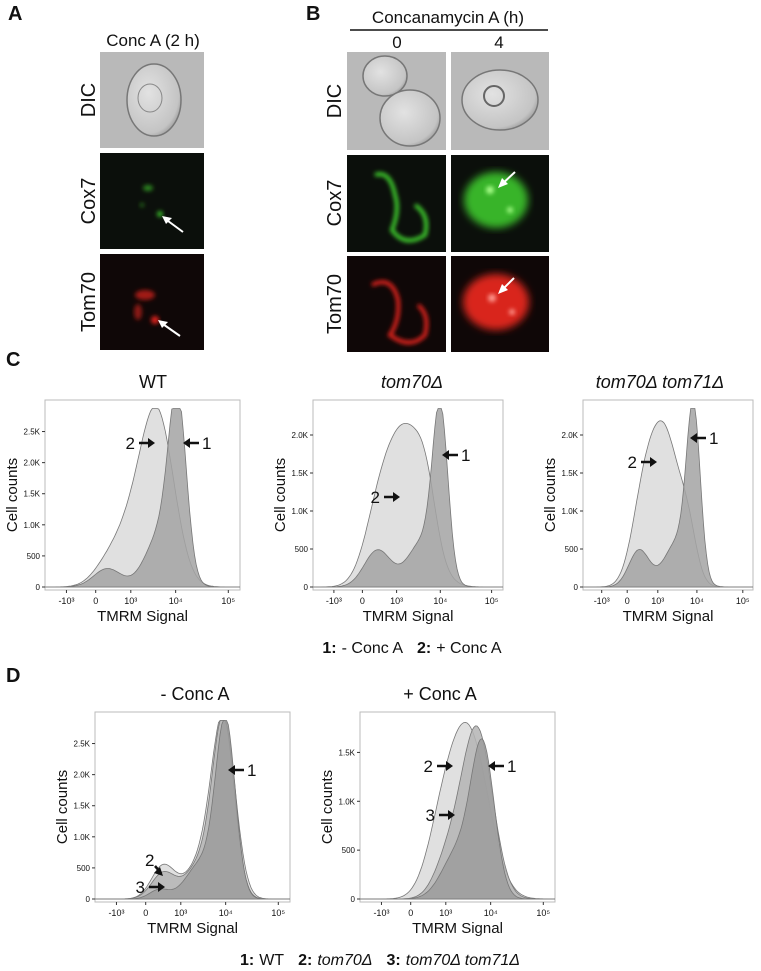 This screenshot has width=761, height=971. What do you see at coordinates (498, 42) in the screenshot?
I see `column-label: 4` at bounding box center [498, 42].